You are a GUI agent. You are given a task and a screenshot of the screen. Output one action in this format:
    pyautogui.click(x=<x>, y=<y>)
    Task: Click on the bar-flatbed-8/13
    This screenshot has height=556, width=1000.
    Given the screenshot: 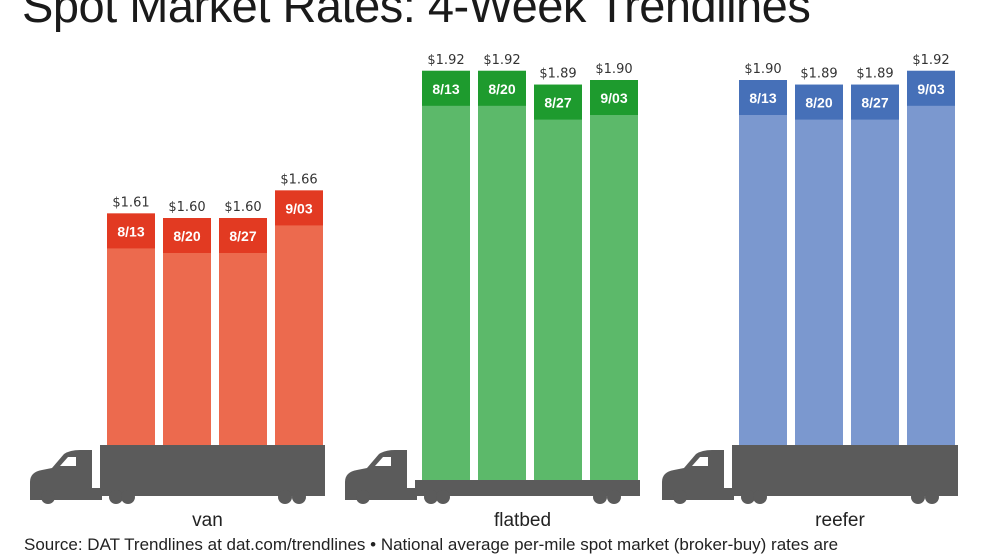 What is the action you would take?
    pyautogui.click(x=446, y=275)
    